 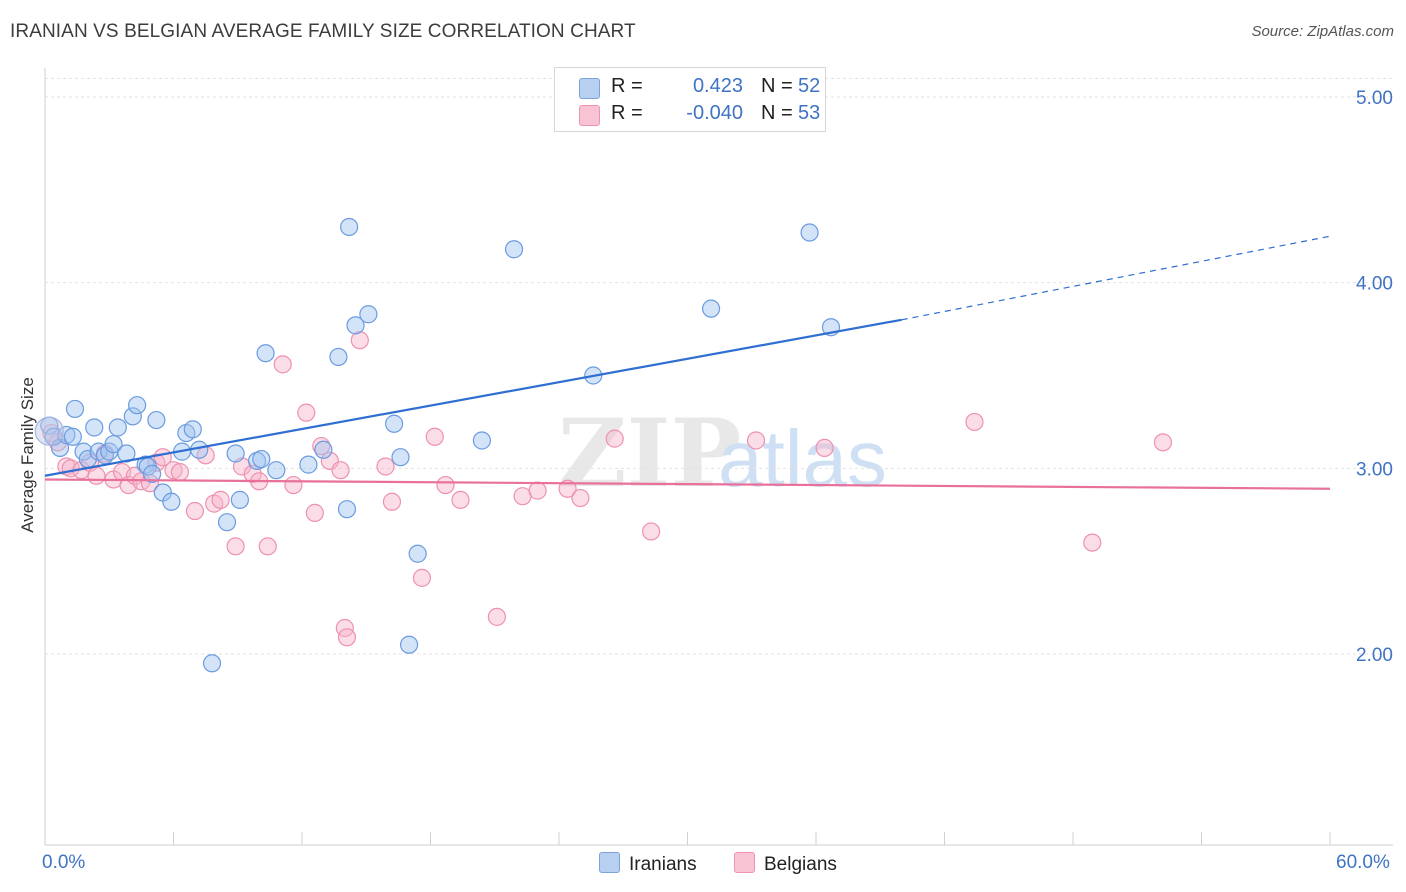 What do you see at coordinates (663, 864) in the screenshot?
I see `bottom-legend-label-iranians: Iranians` at bounding box center [663, 864].